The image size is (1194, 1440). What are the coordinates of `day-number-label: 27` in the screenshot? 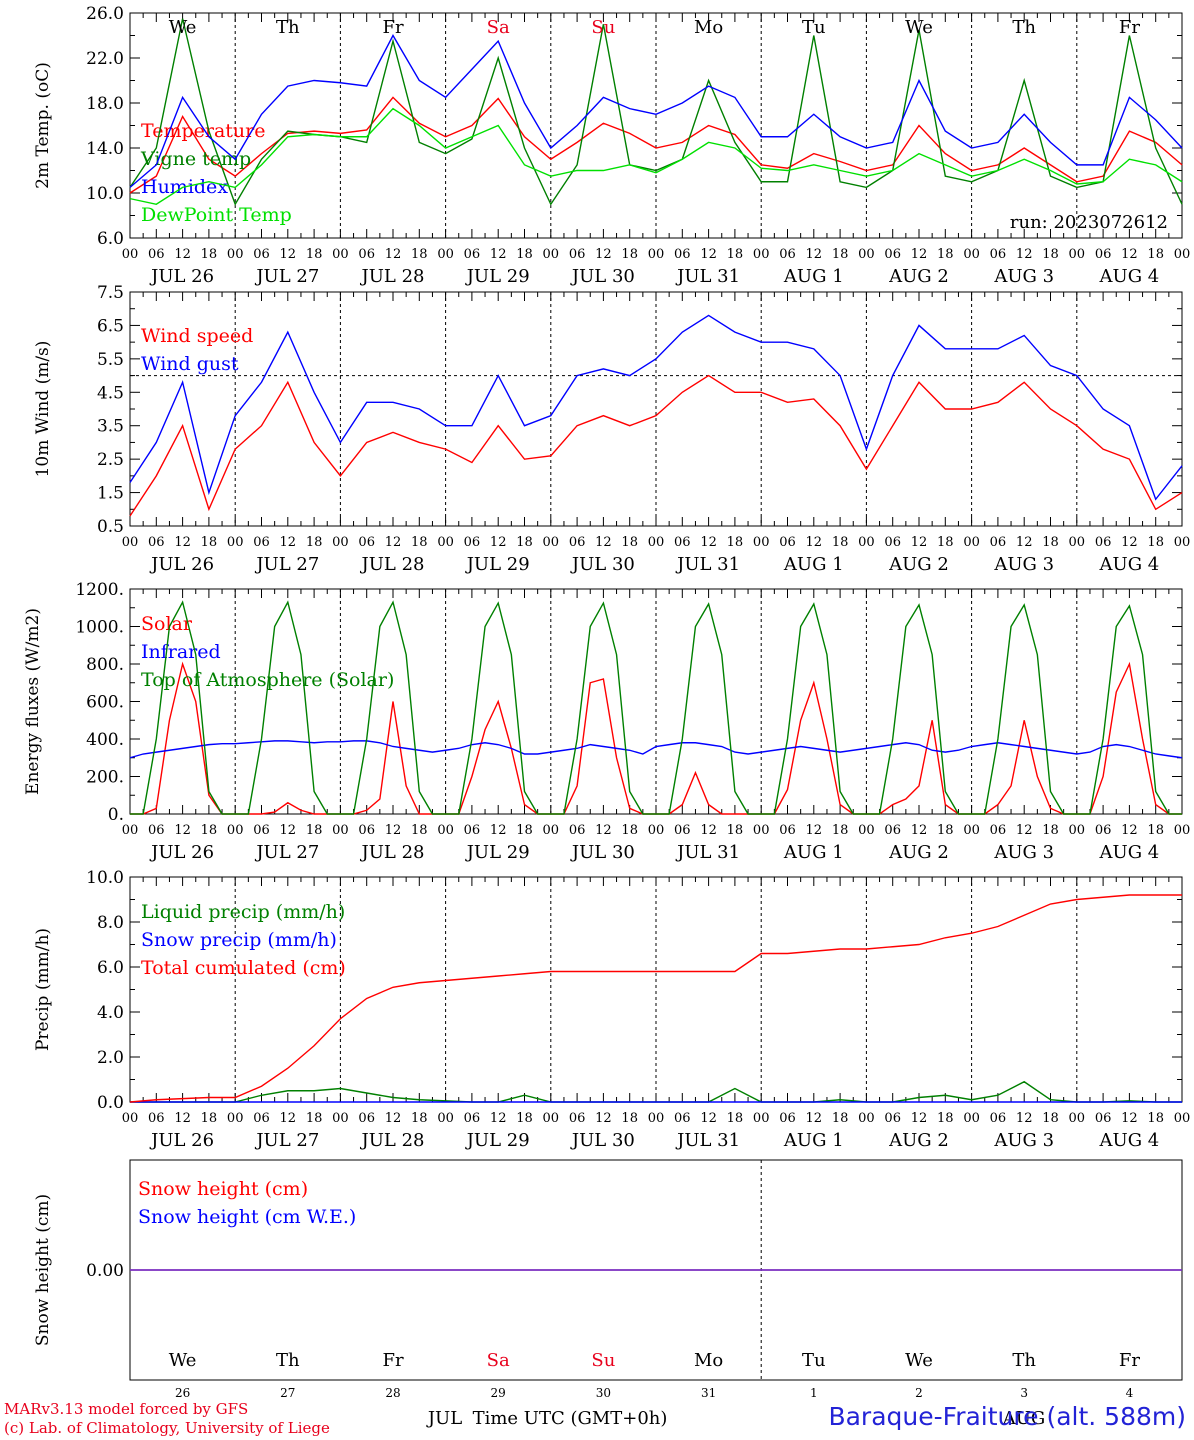 It's located at (287, 1393).